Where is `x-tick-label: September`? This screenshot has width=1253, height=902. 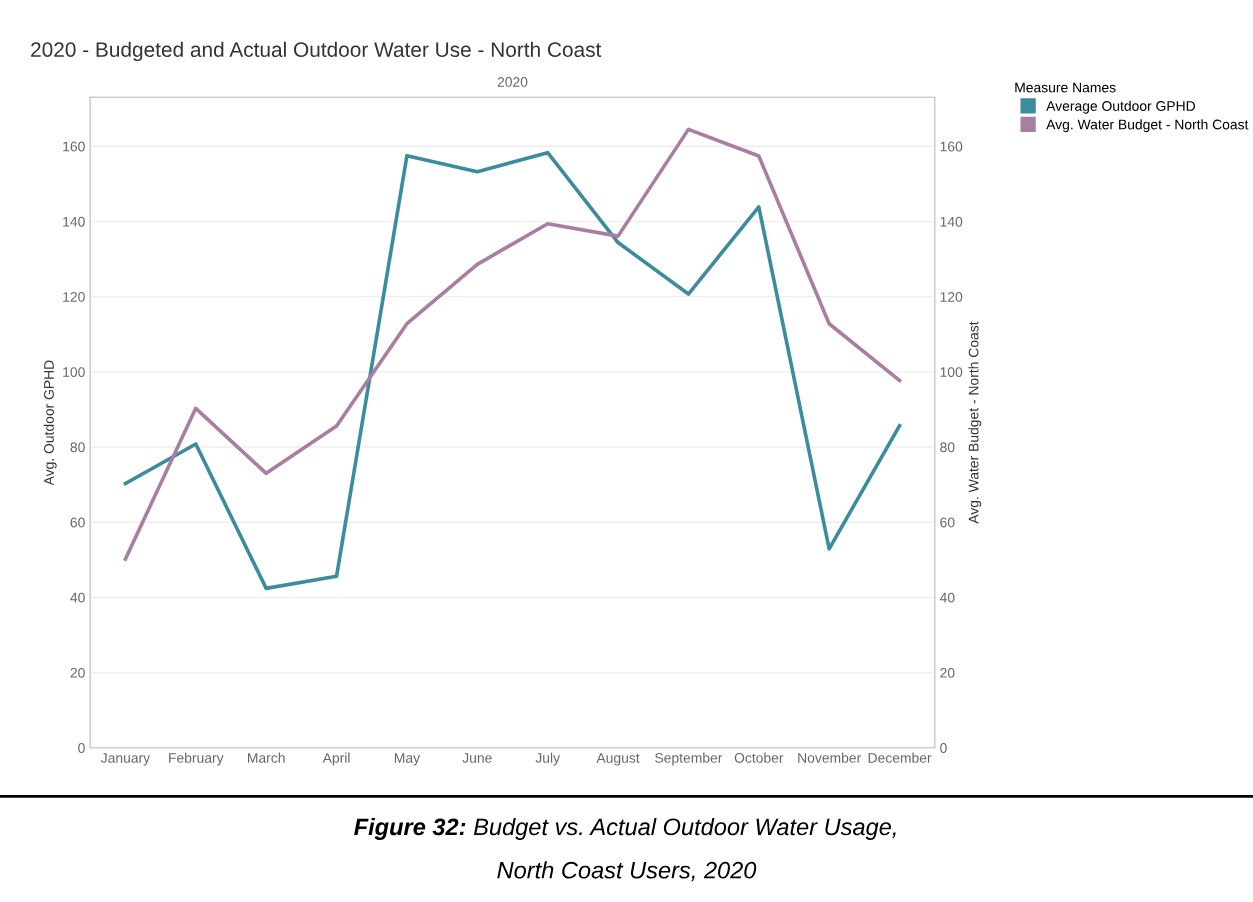
x-tick-label: September is located at coordinates (689, 759).